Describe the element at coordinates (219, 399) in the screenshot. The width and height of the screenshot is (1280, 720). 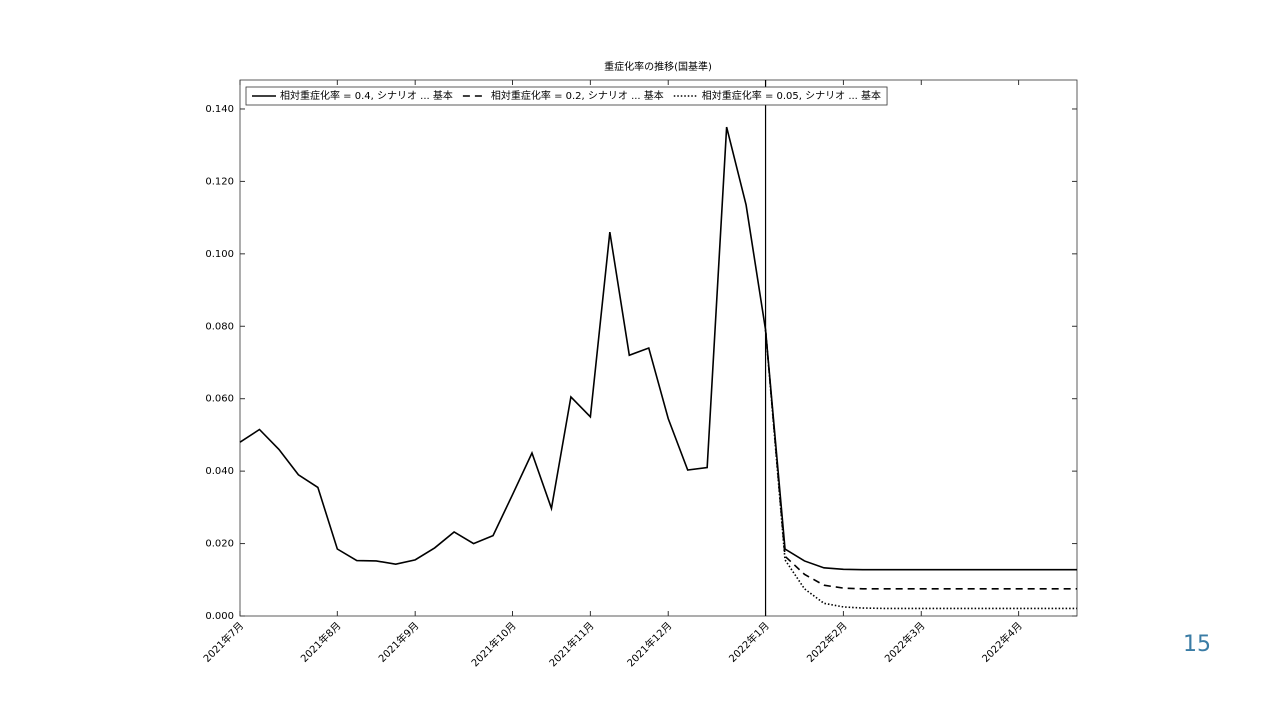
I see `y-tick-label: 0.060` at that location.